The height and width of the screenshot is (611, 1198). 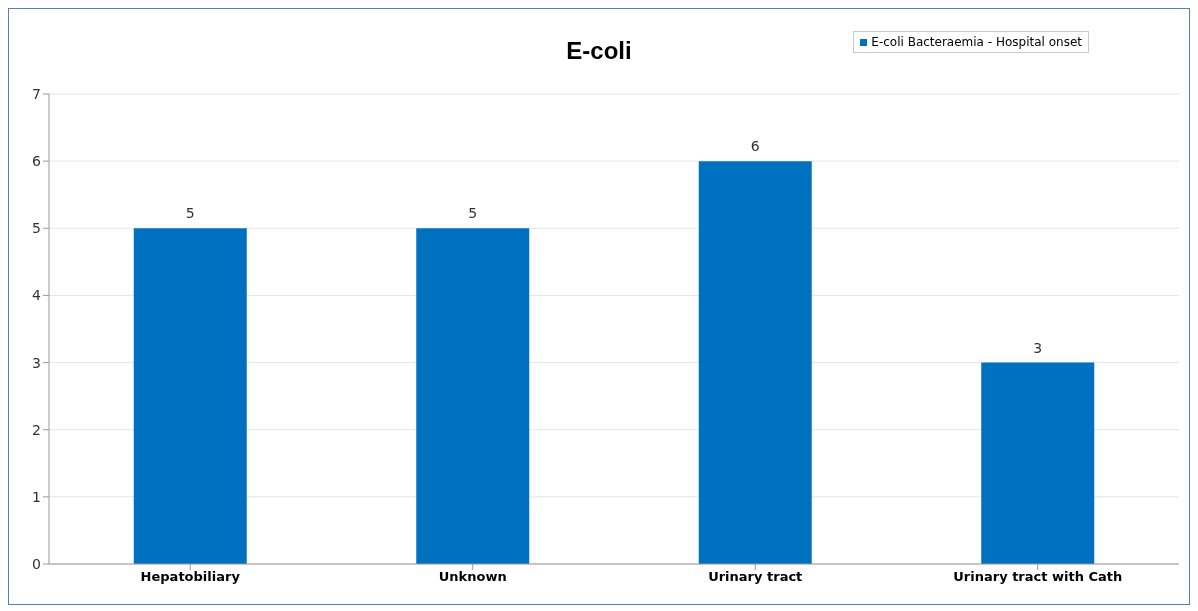 I want to click on y-tick-label: 6, so click(x=37, y=161).